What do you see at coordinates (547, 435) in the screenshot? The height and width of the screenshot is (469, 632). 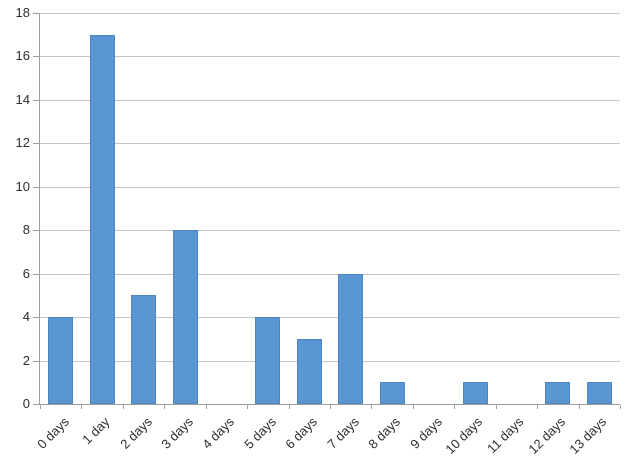 I see `x-axis-label: 12 days` at bounding box center [547, 435].